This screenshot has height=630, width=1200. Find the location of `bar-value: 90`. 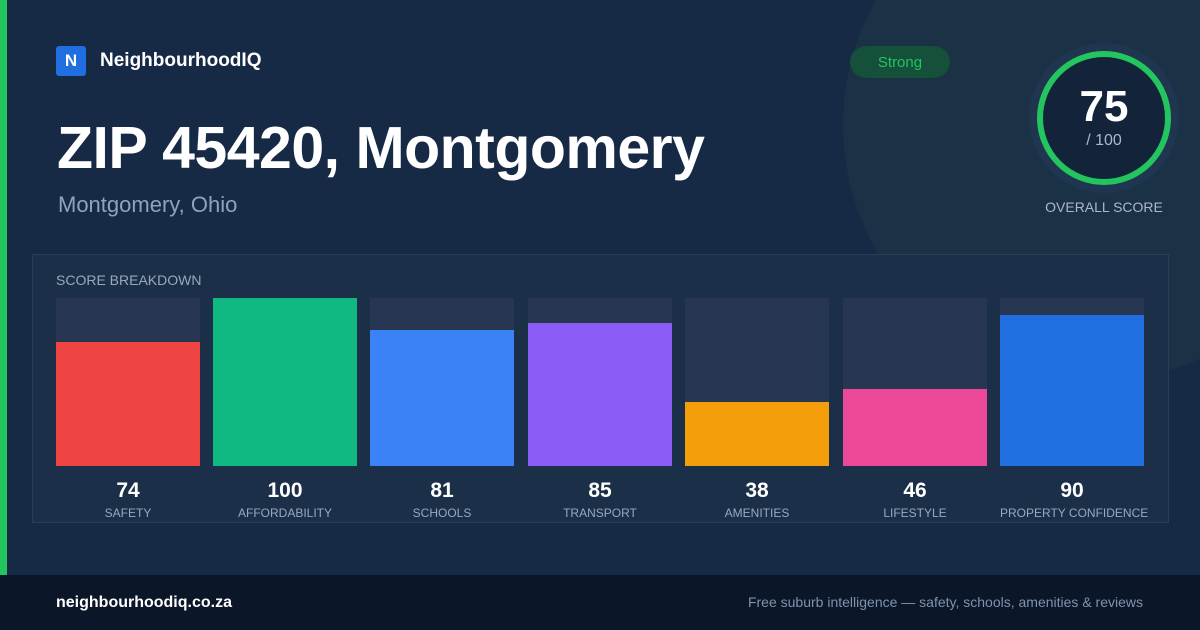

bar-value: 90 is located at coordinates (1072, 490).